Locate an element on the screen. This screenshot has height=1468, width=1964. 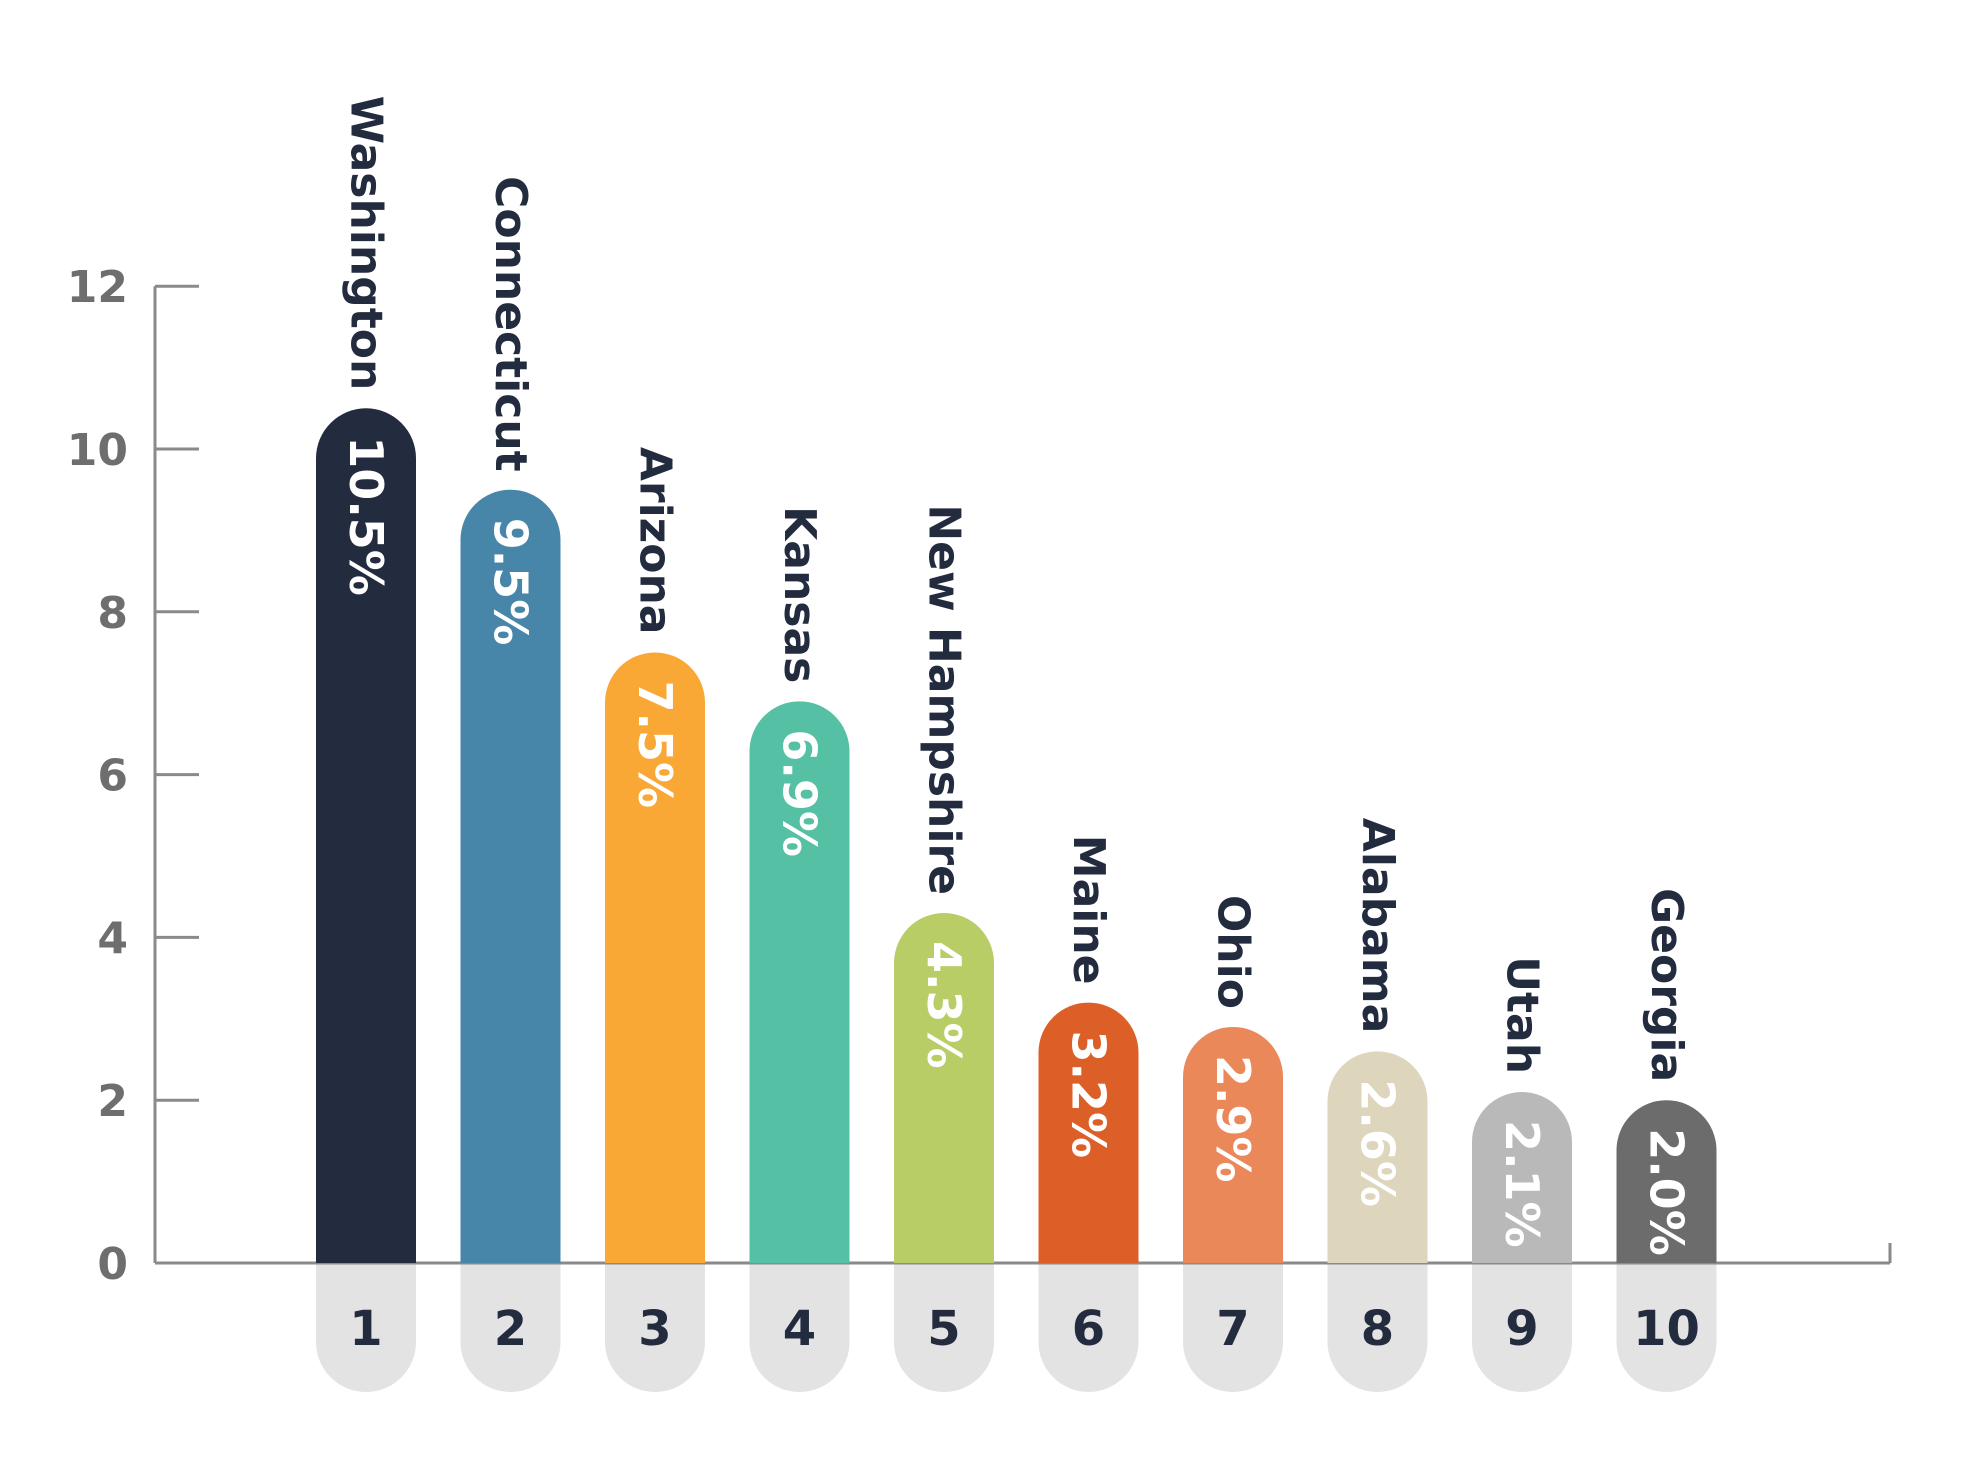
bar-value-label: 2.6% is located at coordinates (1378, 1143).